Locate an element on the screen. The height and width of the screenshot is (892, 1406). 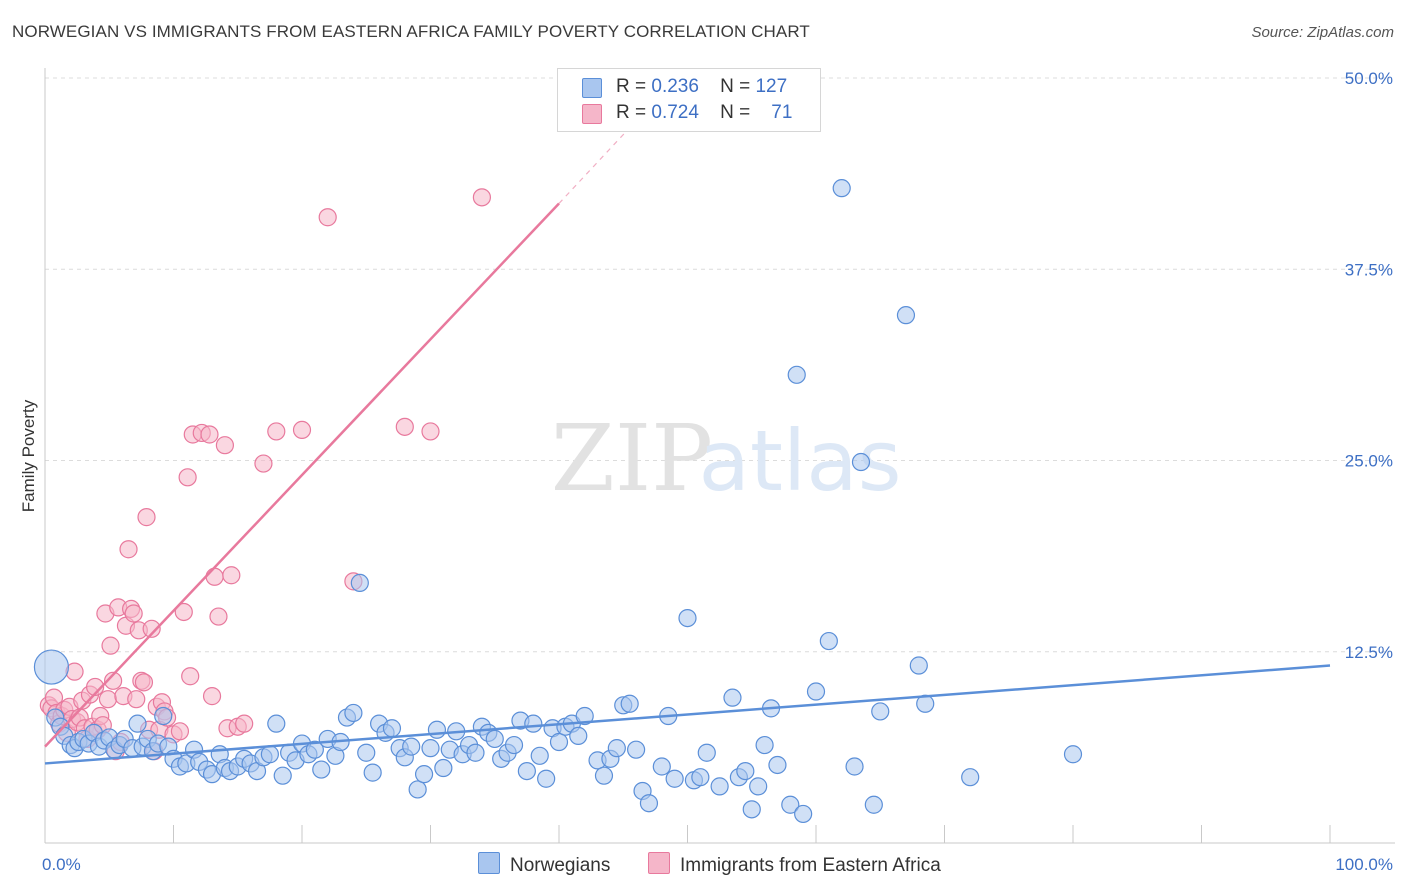
x-tick-labels: 0.0% 100.0% is located at coordinates (717, 864).